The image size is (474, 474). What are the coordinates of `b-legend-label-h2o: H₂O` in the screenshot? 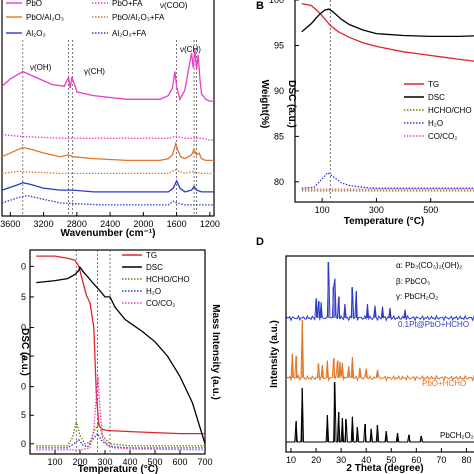 It's located at (435, 123).